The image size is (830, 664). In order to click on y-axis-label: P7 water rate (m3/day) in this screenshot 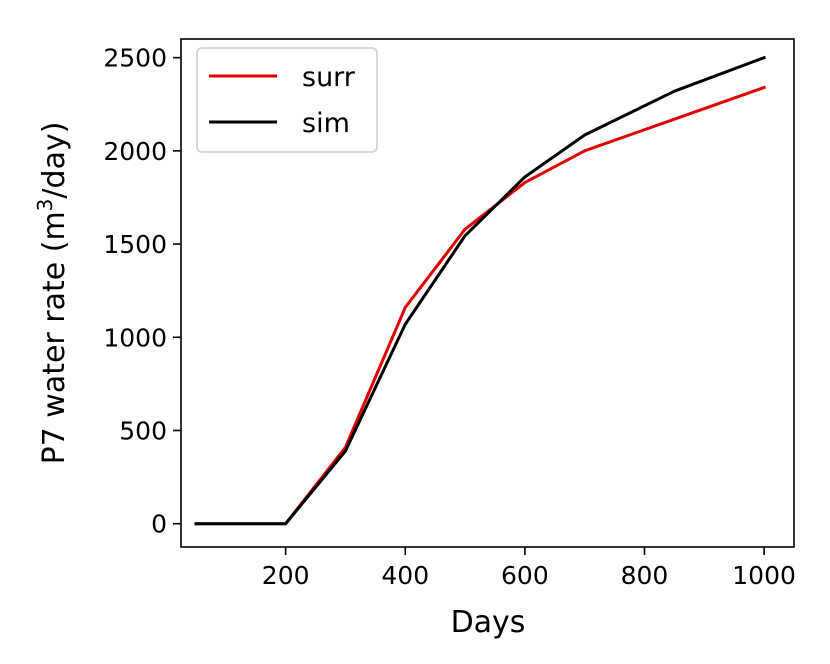, I will do `click(52, 293)`.